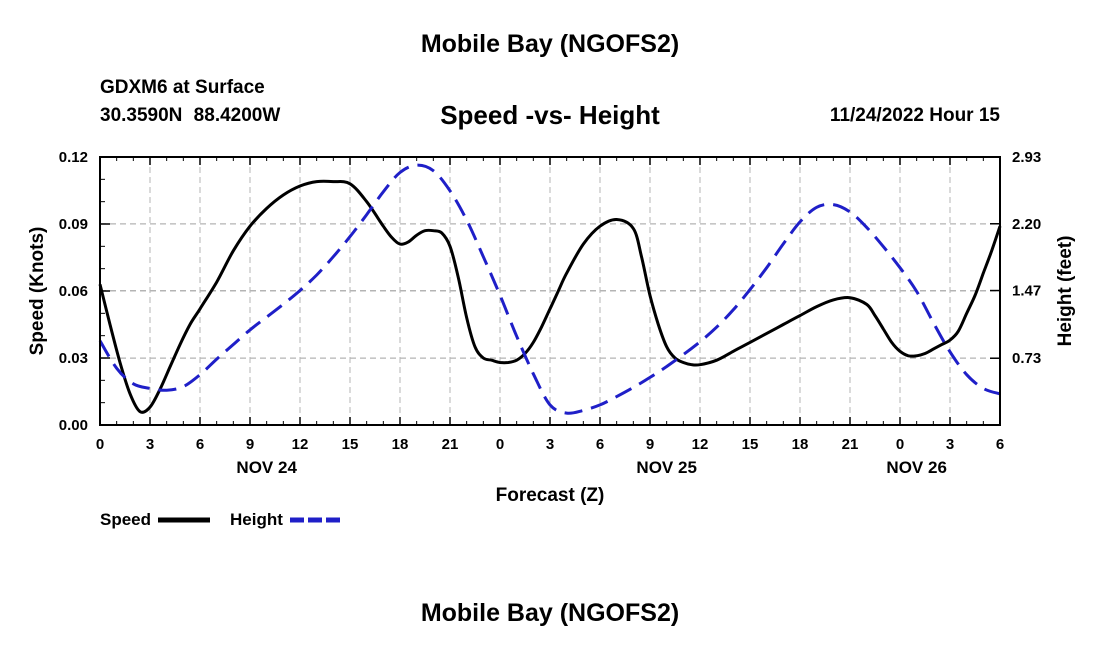 The image size is (1100, 650). Describe the element at coordinates (37, 291) in the screenshot. I see `y-axis-title: Speed (Knots)` at that location.